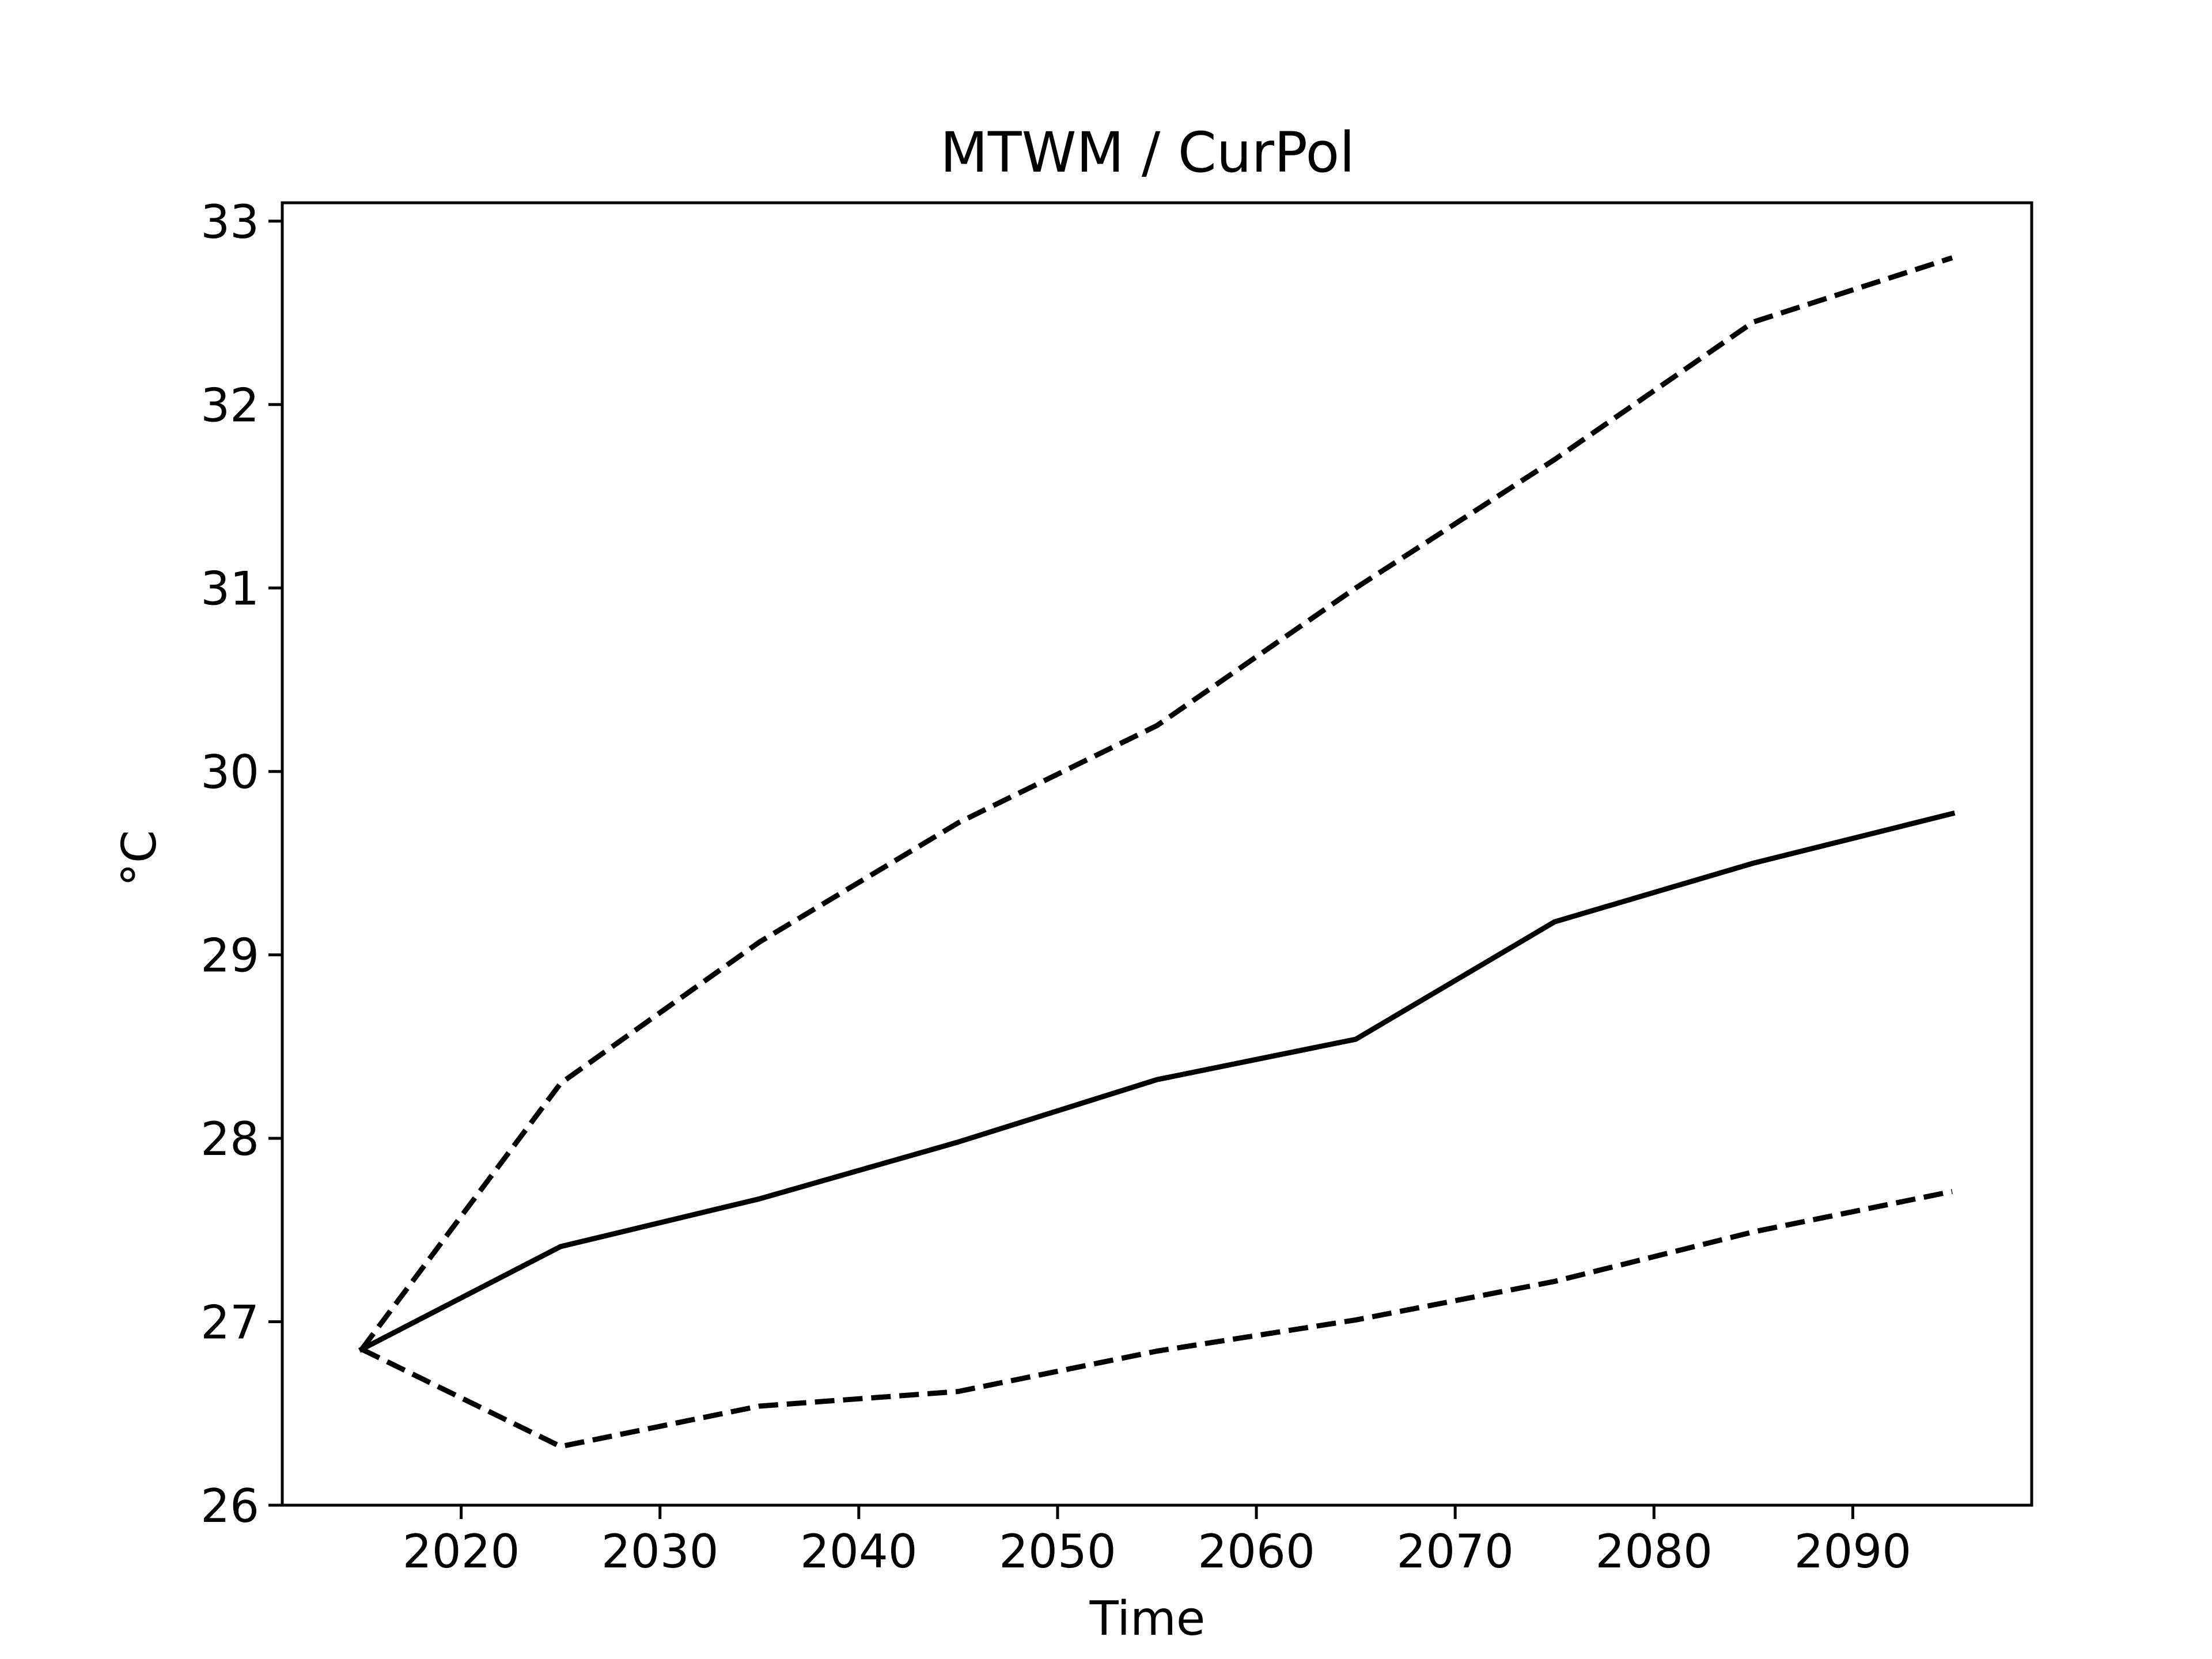  Describe the element at coordinates (229, 772) in the screenshot. I see `y-tick-label: 30` at that location.